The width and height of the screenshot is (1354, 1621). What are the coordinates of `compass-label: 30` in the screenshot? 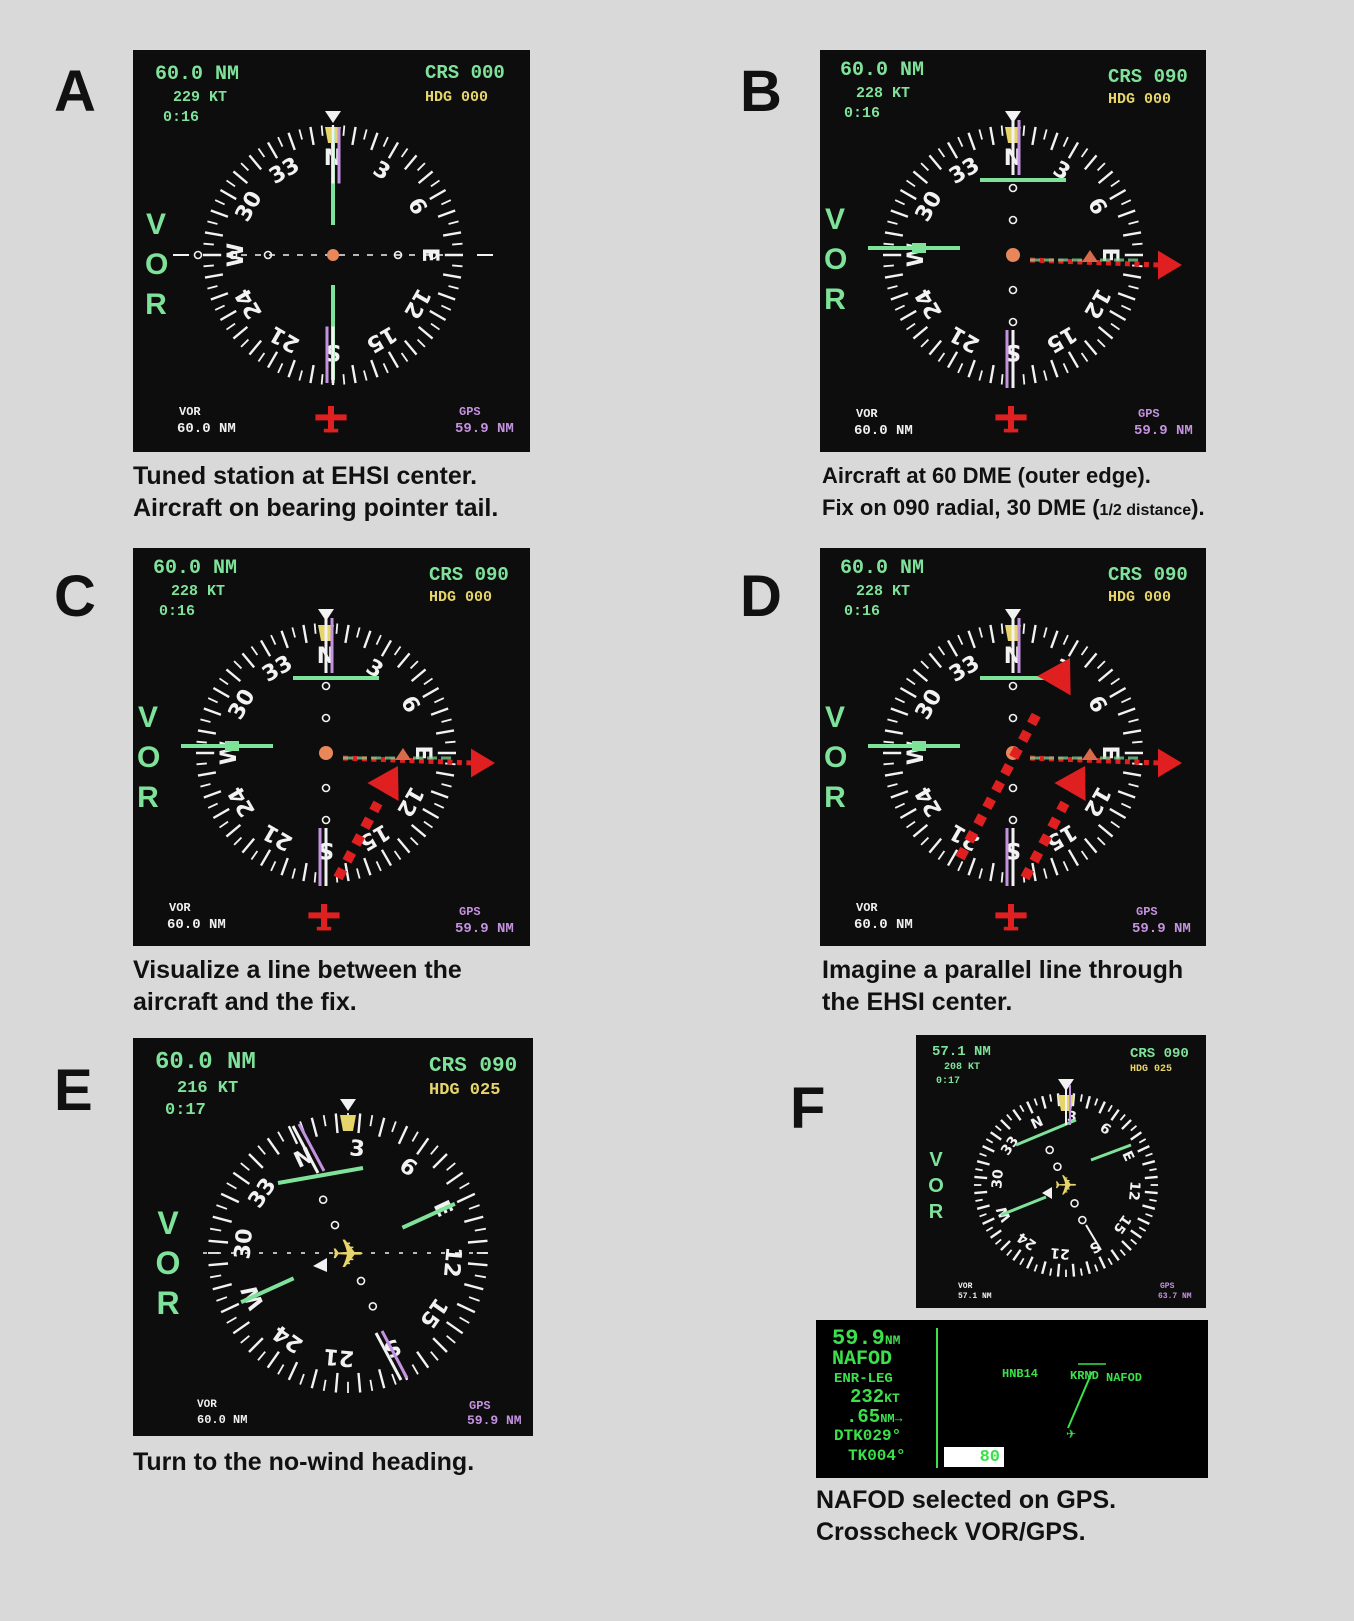 It's located at (242, 704).